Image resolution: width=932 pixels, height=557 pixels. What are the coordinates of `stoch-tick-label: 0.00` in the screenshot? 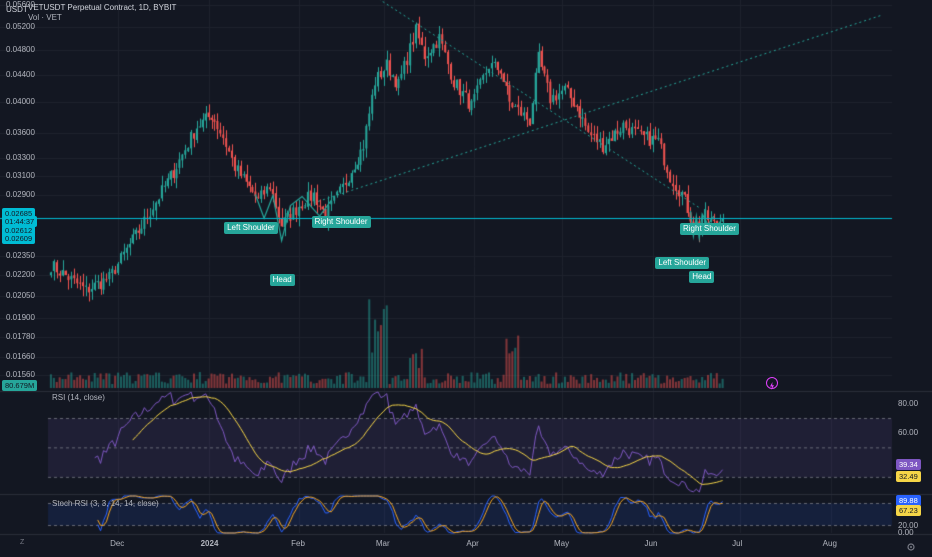 It's located at (906, 532).